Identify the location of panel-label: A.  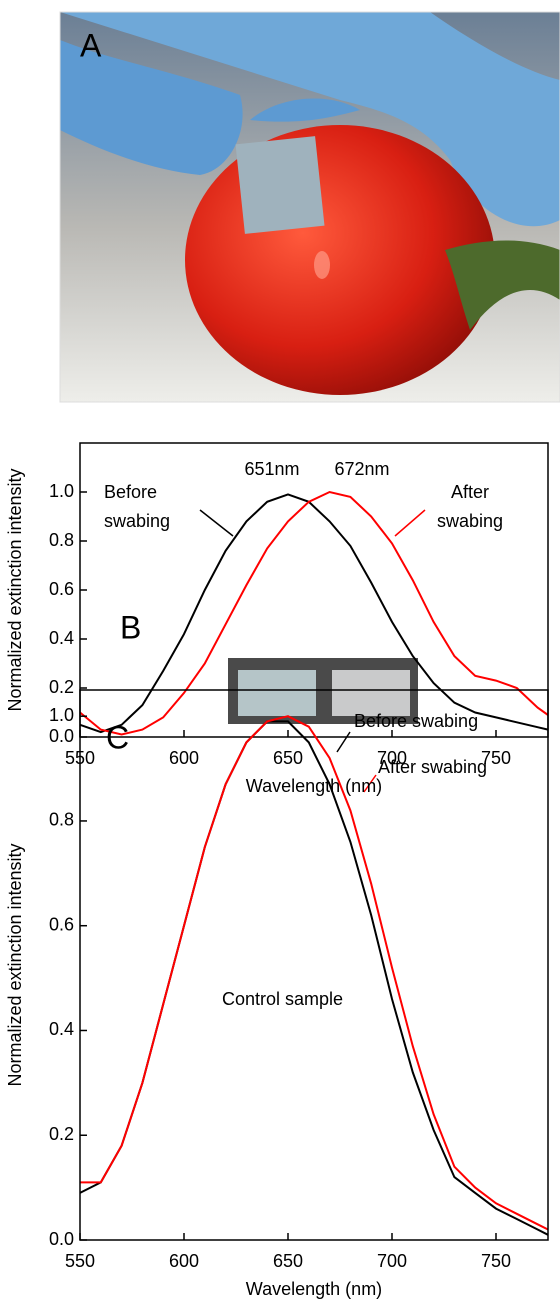
(91, 45).